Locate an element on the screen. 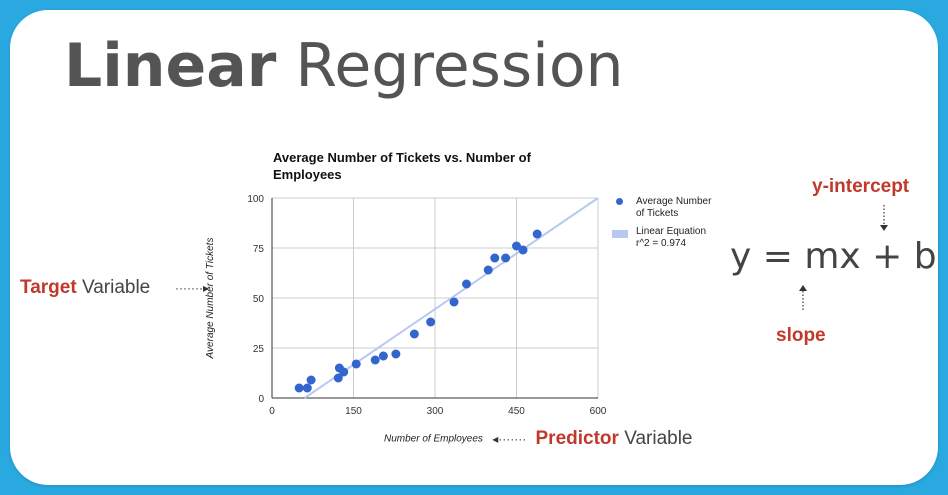 Image resolution: width=948 pixels, height=495 pixels. y-tick-label: 75 is located at coordinates (259, 249).